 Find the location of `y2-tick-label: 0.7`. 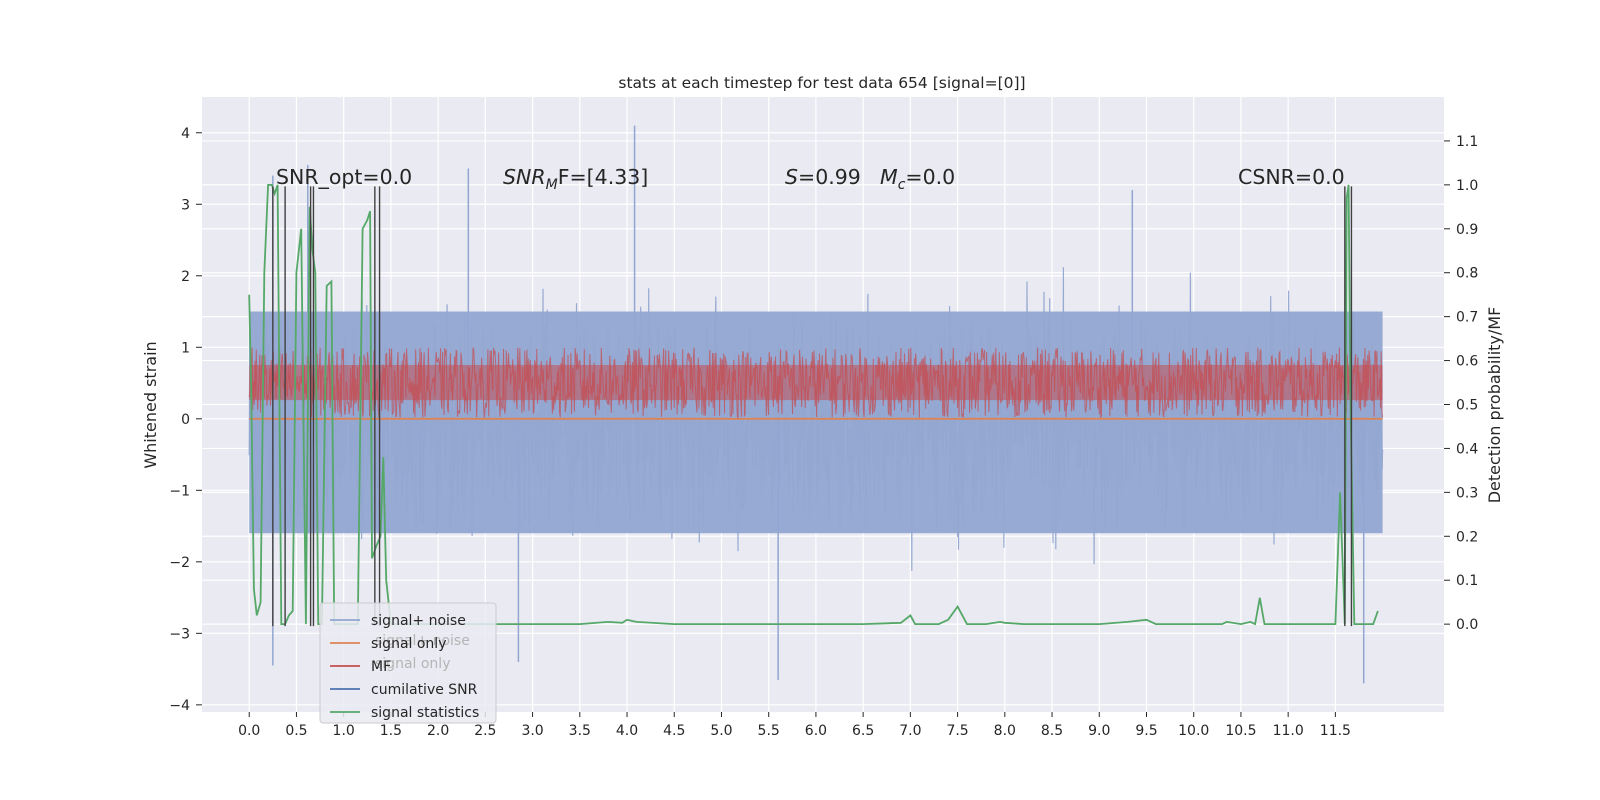

y2-tick-label: 0.7 is located at coordinates (1467, 318).